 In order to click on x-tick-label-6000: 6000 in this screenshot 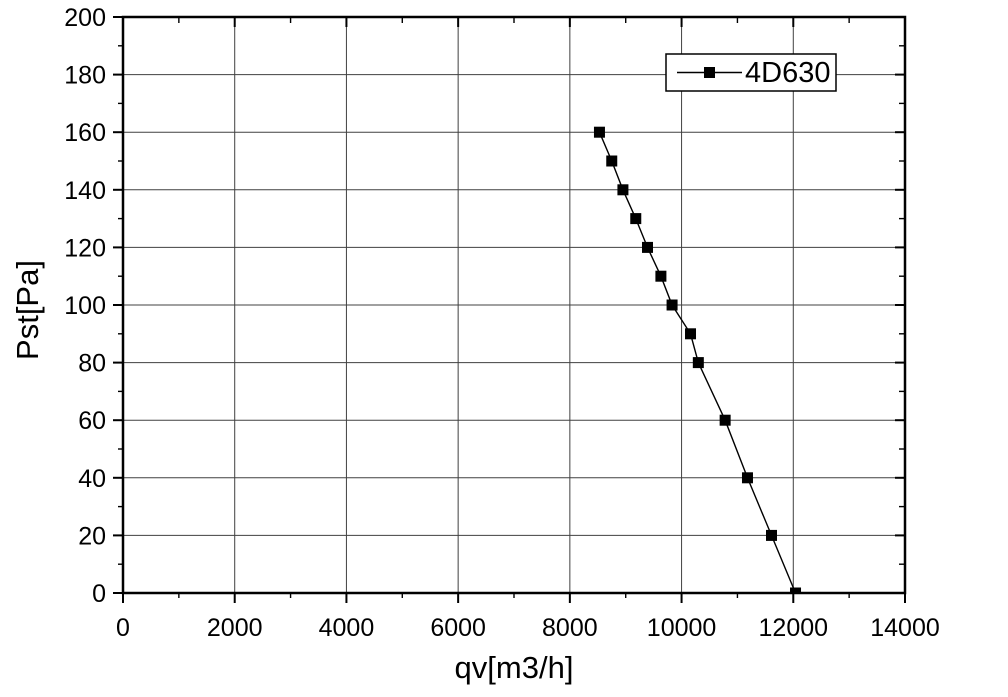, I will do `click(458, 628)`.